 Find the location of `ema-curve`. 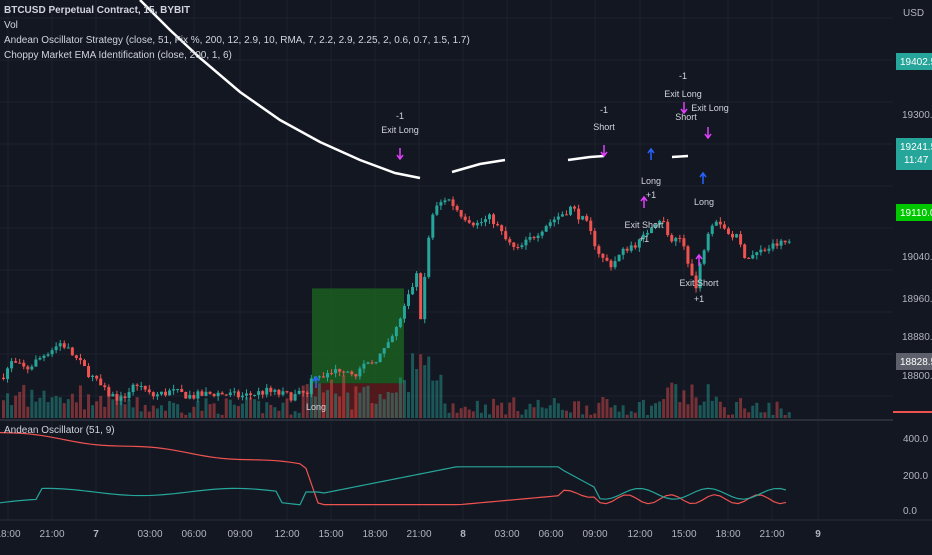

ema-curve is located at coordinates (280, 90).